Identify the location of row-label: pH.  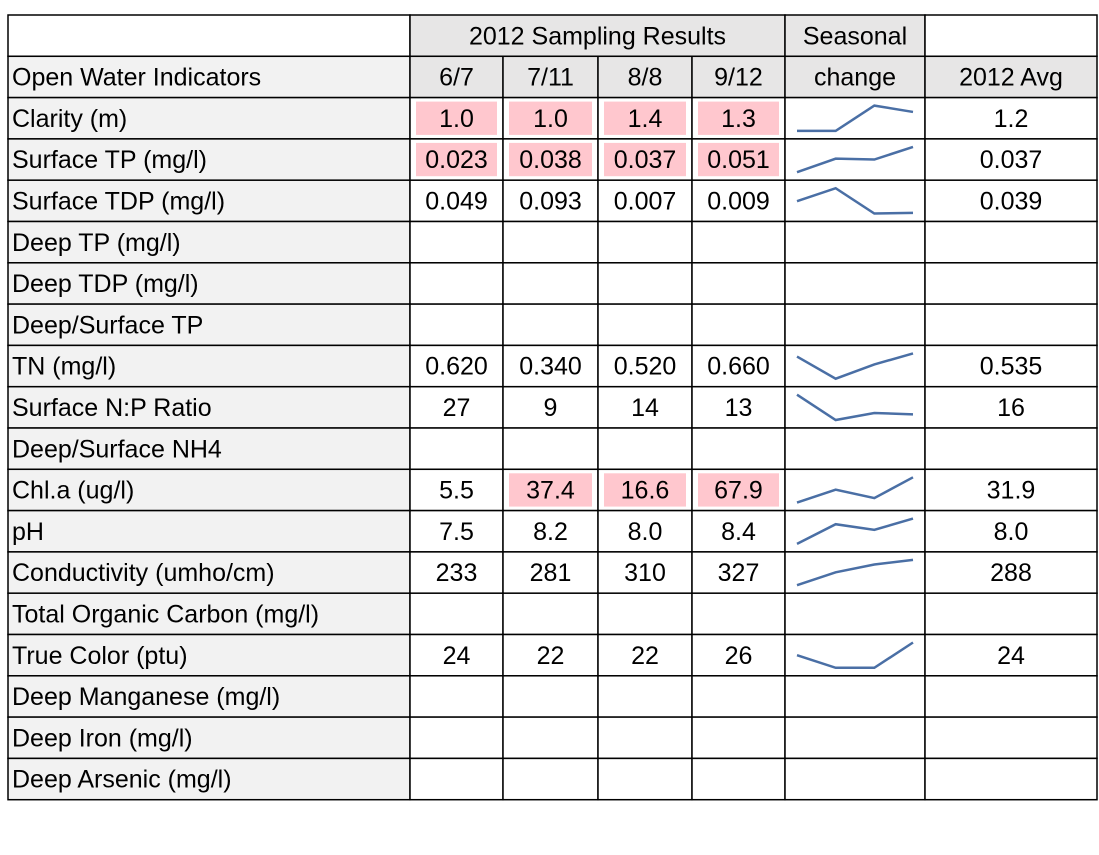
(28, 532).